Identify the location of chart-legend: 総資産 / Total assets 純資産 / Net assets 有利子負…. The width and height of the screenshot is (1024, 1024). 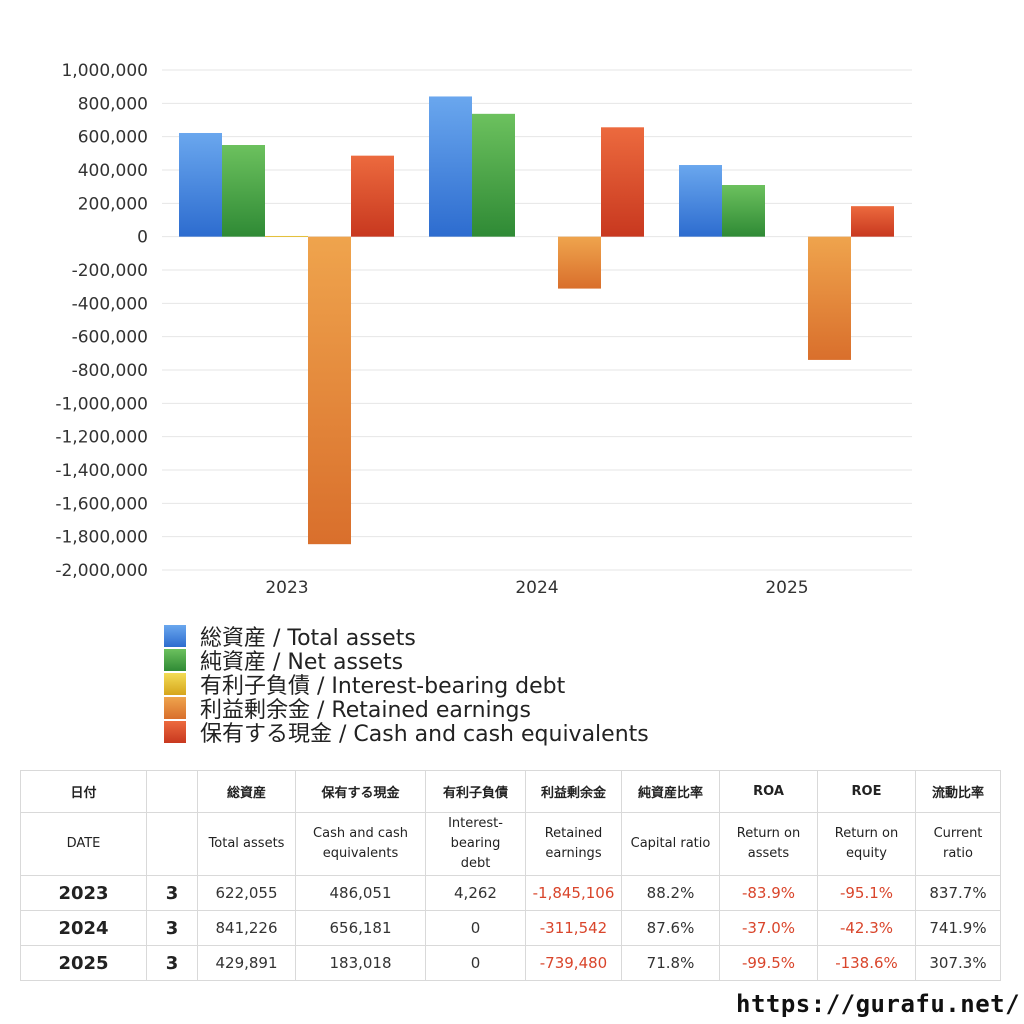
(406, 685).